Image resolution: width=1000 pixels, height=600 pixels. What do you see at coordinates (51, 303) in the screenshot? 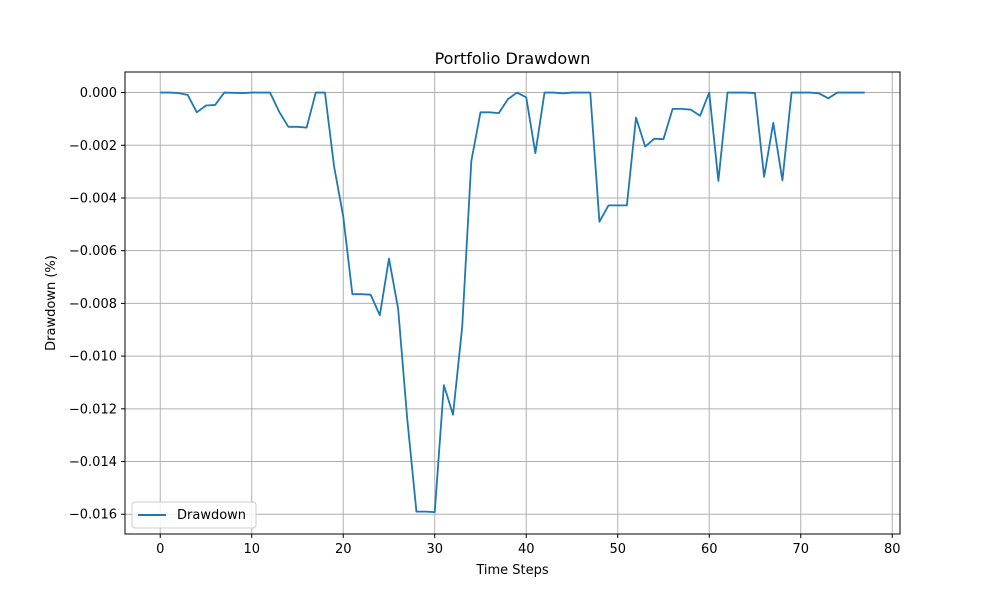
I see `y-axis-label: Drawdown (%)` at bounding box center [51, 303].